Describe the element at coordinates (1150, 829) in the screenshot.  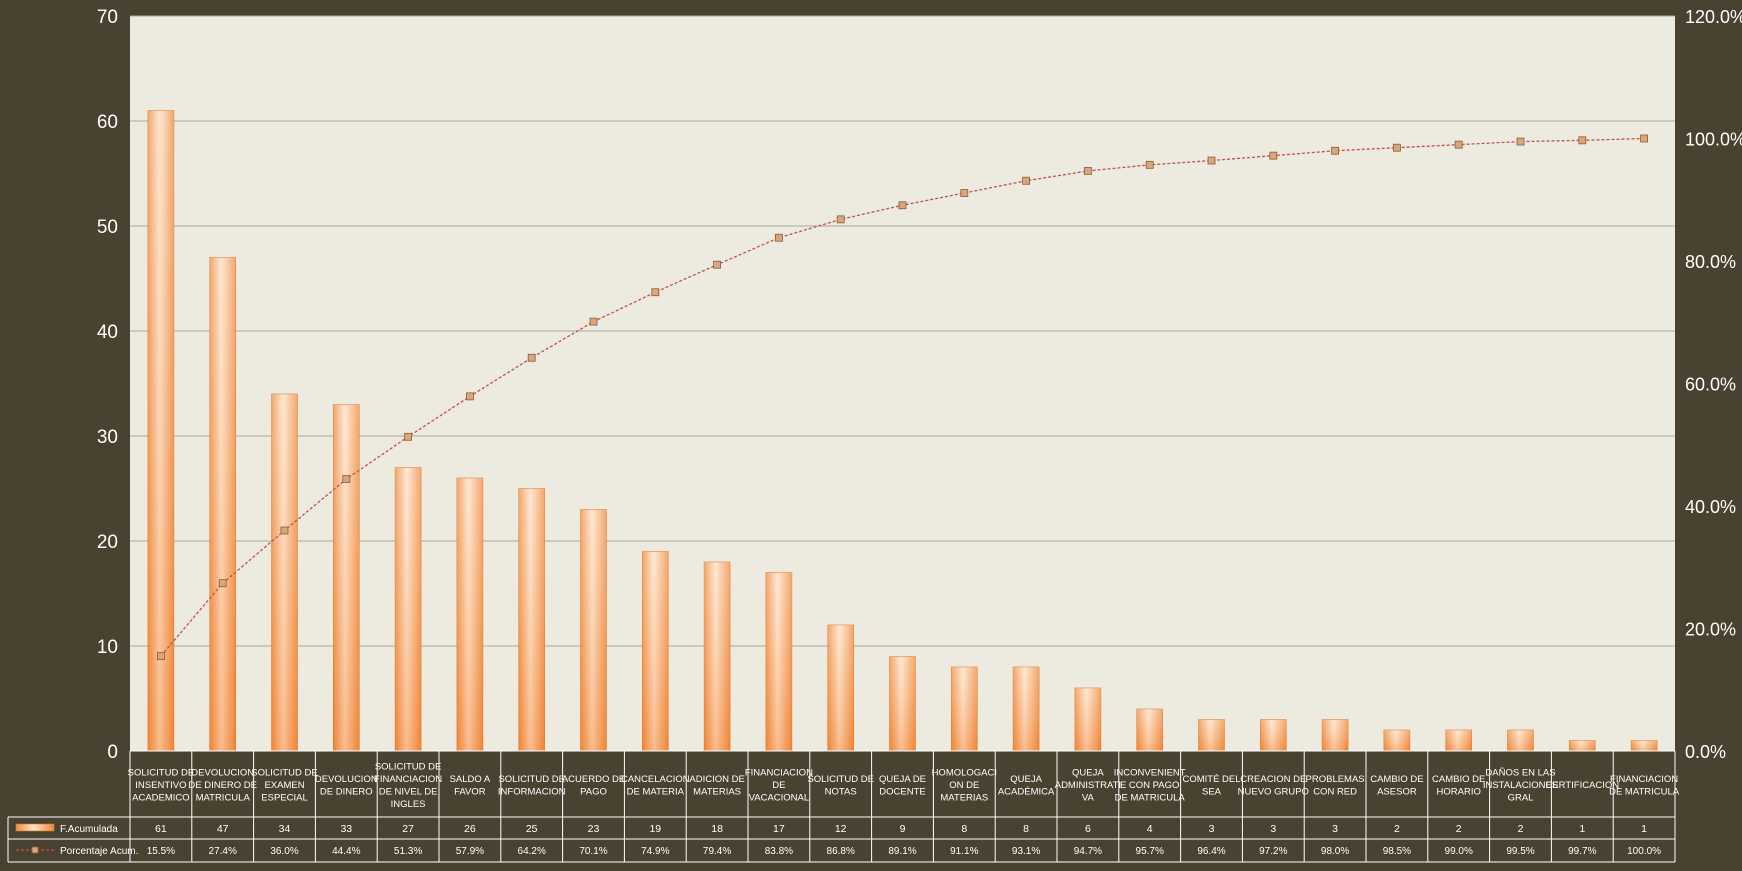
I see `table-frequency-value: 4` at that location.